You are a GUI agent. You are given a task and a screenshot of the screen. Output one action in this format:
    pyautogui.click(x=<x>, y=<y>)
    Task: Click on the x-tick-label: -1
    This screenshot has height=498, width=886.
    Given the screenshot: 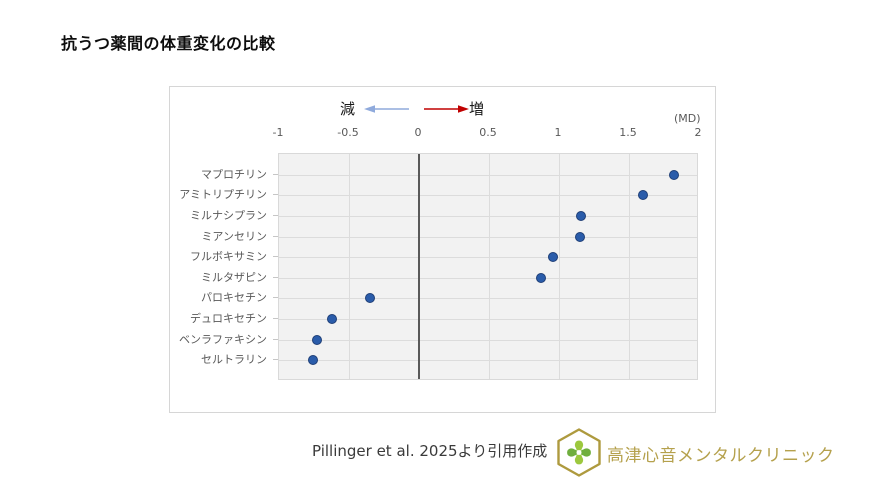 What is the action you would take?
    pyautogui.click(x=278, y=132)
    